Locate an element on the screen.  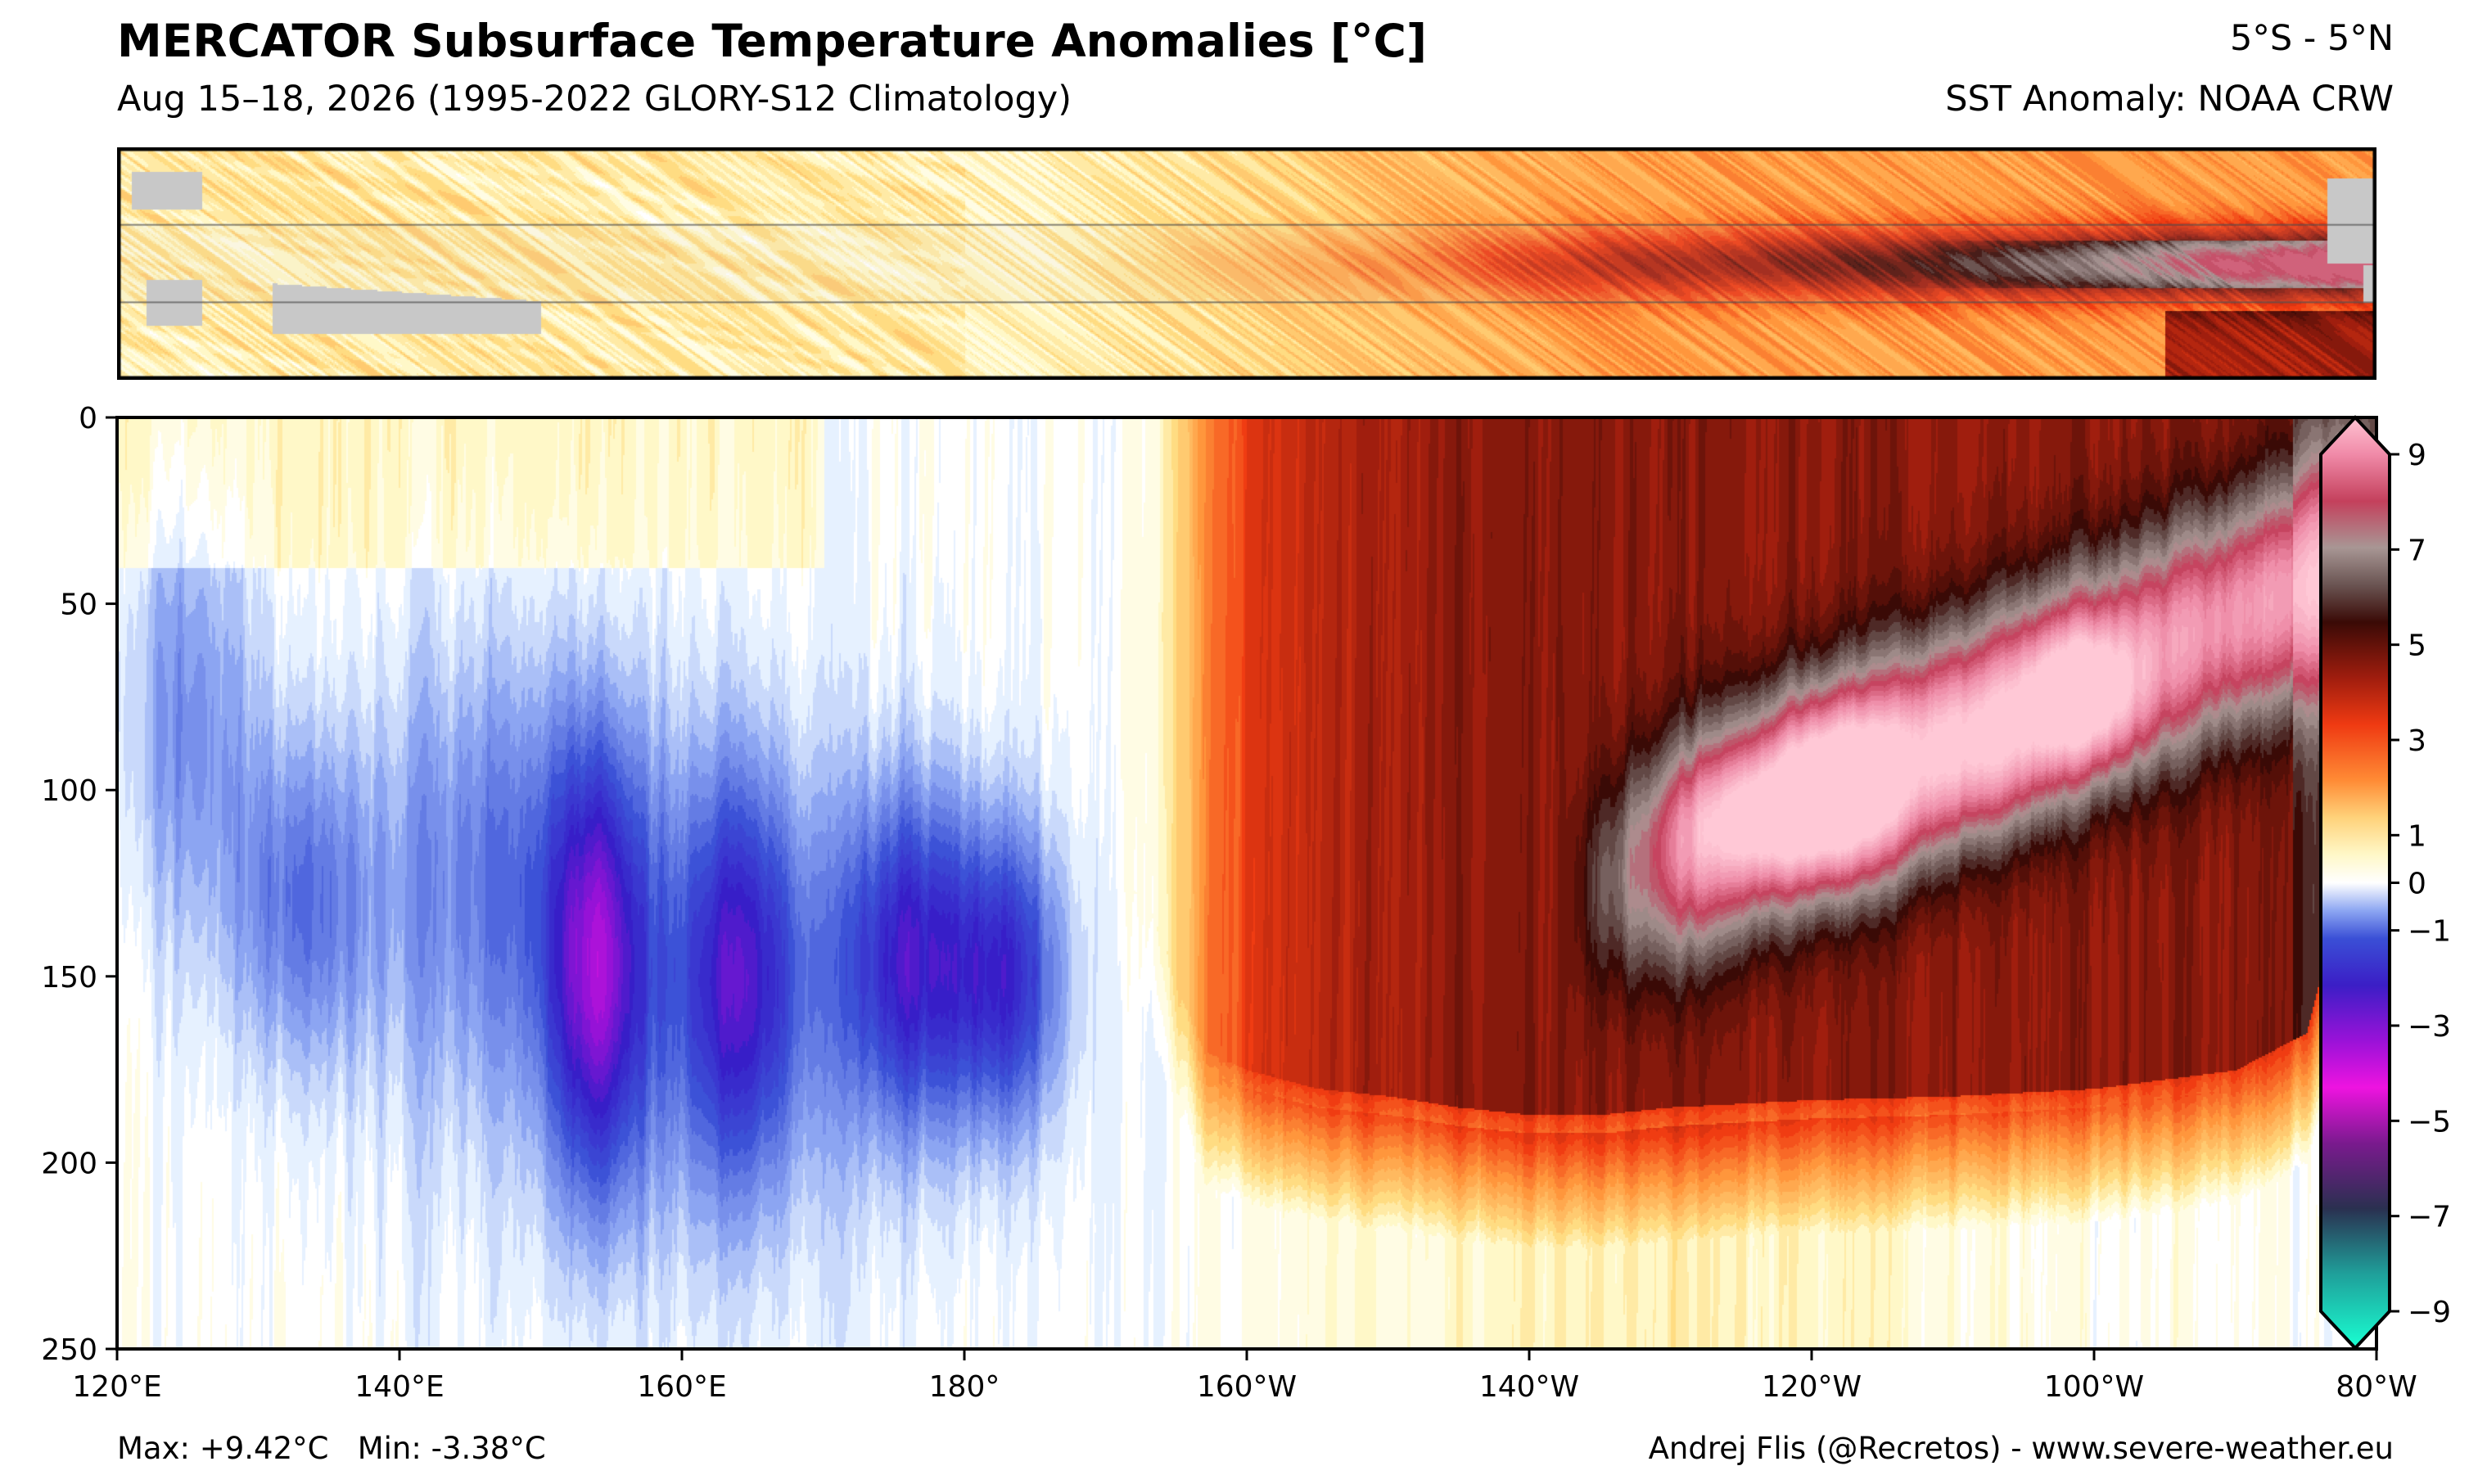
colorbar-tick-label: −1 is located at coordinates (2429, 932).